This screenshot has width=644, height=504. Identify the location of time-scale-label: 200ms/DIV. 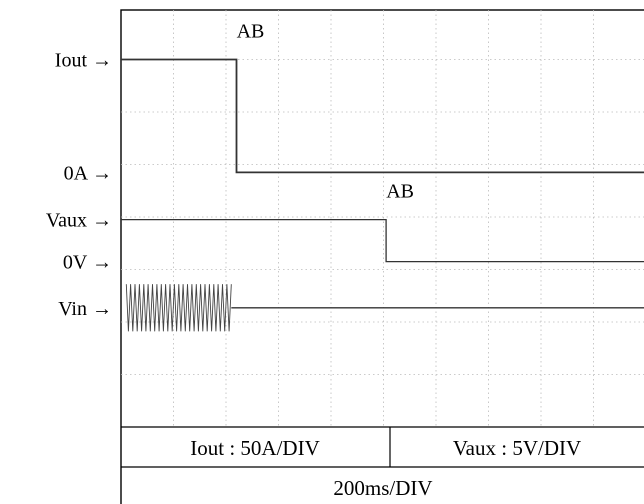
(382, 488).